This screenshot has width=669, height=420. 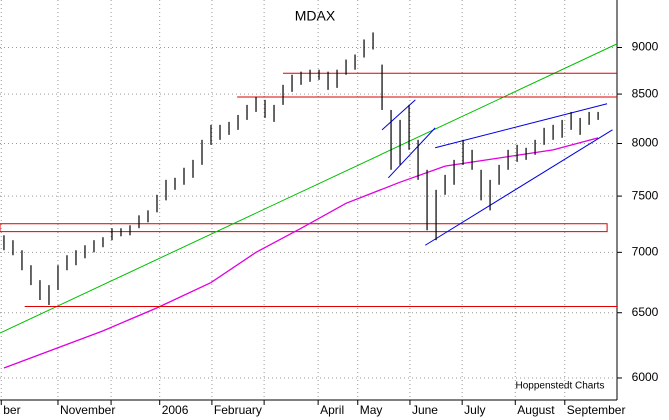 I want to click on x-tick-label: February, so click(x=238, y=410).